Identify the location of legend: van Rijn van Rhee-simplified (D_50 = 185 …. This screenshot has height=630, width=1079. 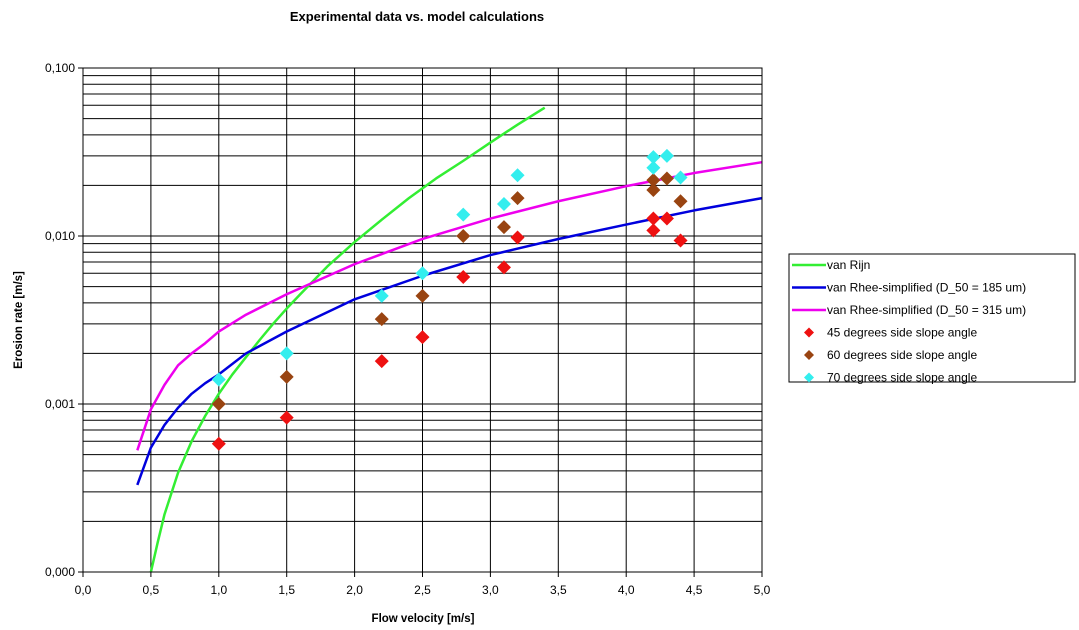
(932, 319).